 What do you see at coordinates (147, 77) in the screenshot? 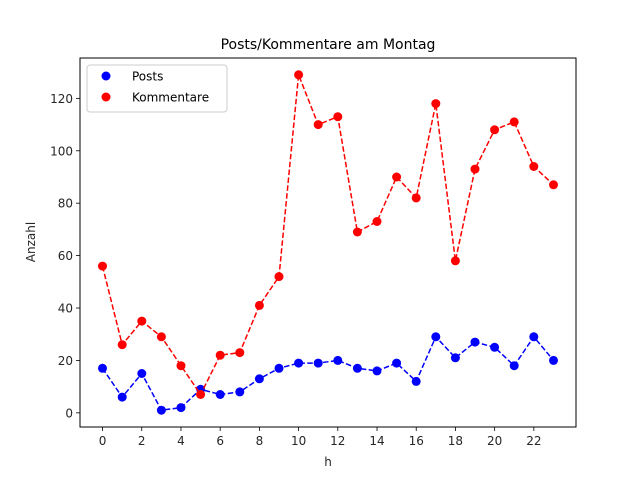
I see `legend-posts-label: Posts` at bounding box center [147, 77].